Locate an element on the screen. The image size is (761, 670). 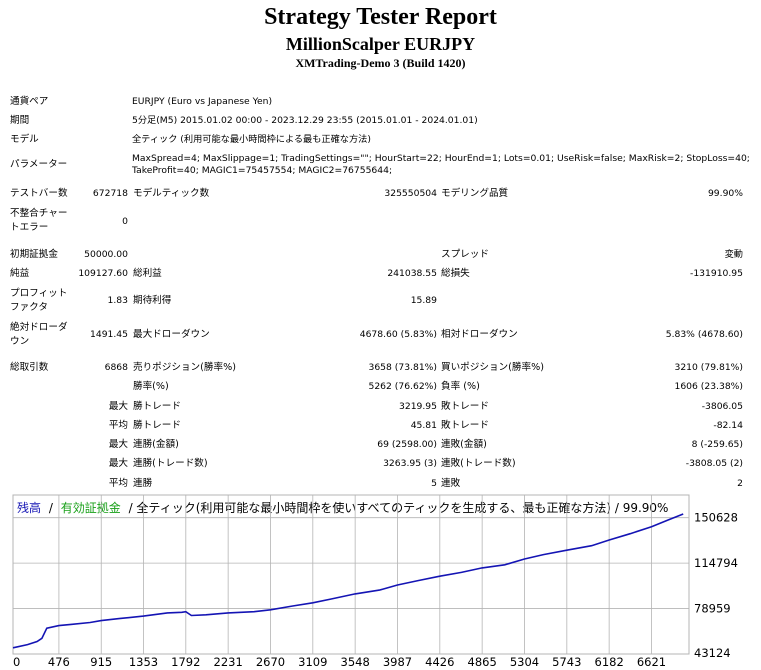
consec-wins-amount-label: 連勝(金額) is located at coordinates (156, 444).